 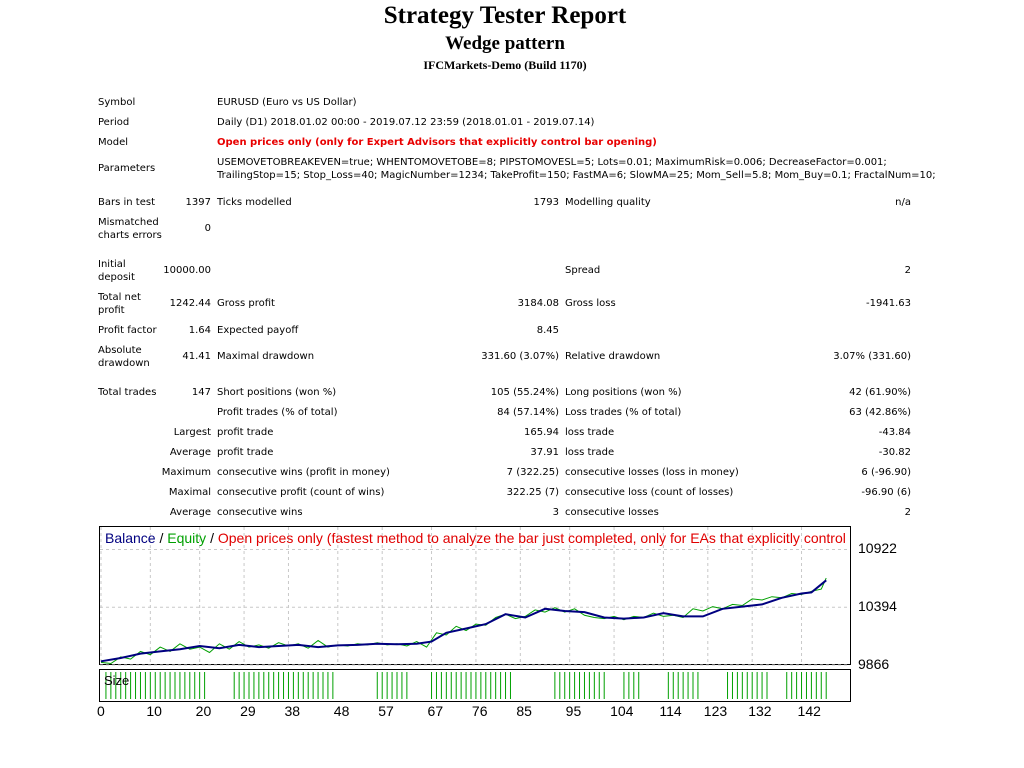 I want to click on parameters-label: Parameters, so click(x=127, y=168).